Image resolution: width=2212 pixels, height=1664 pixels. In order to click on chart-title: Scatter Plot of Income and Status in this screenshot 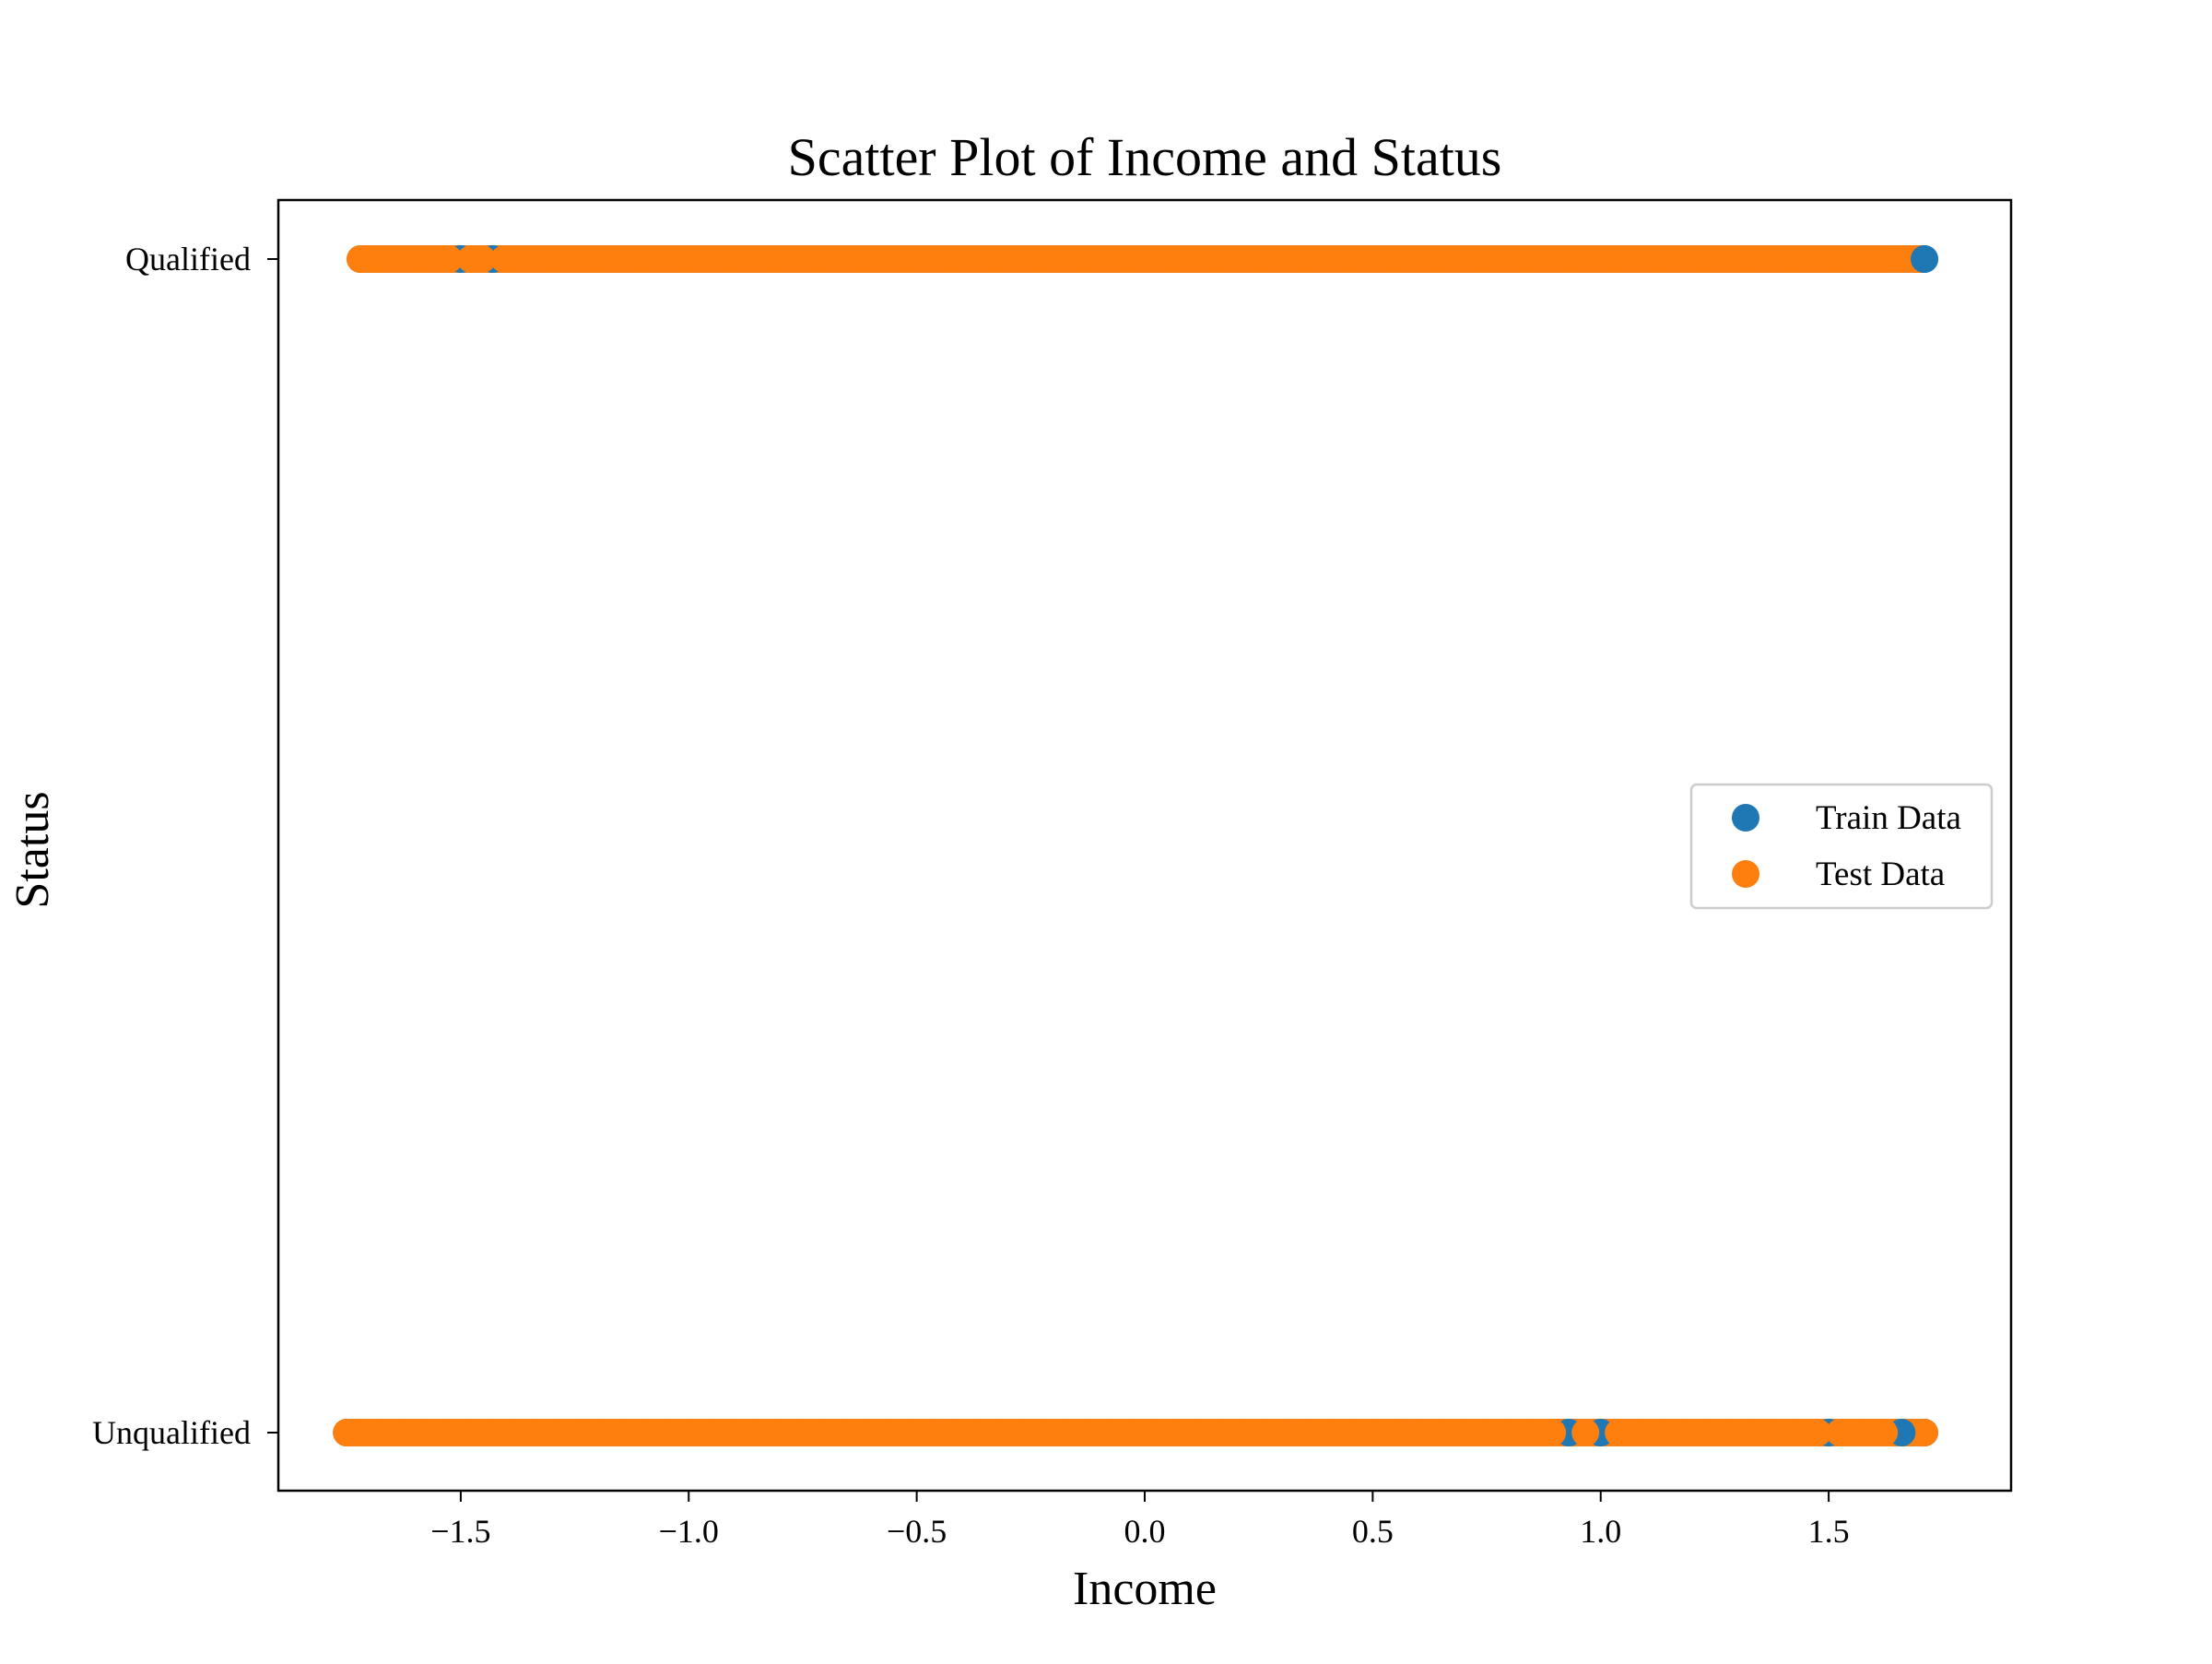, I will do `click(1145, 157)`.